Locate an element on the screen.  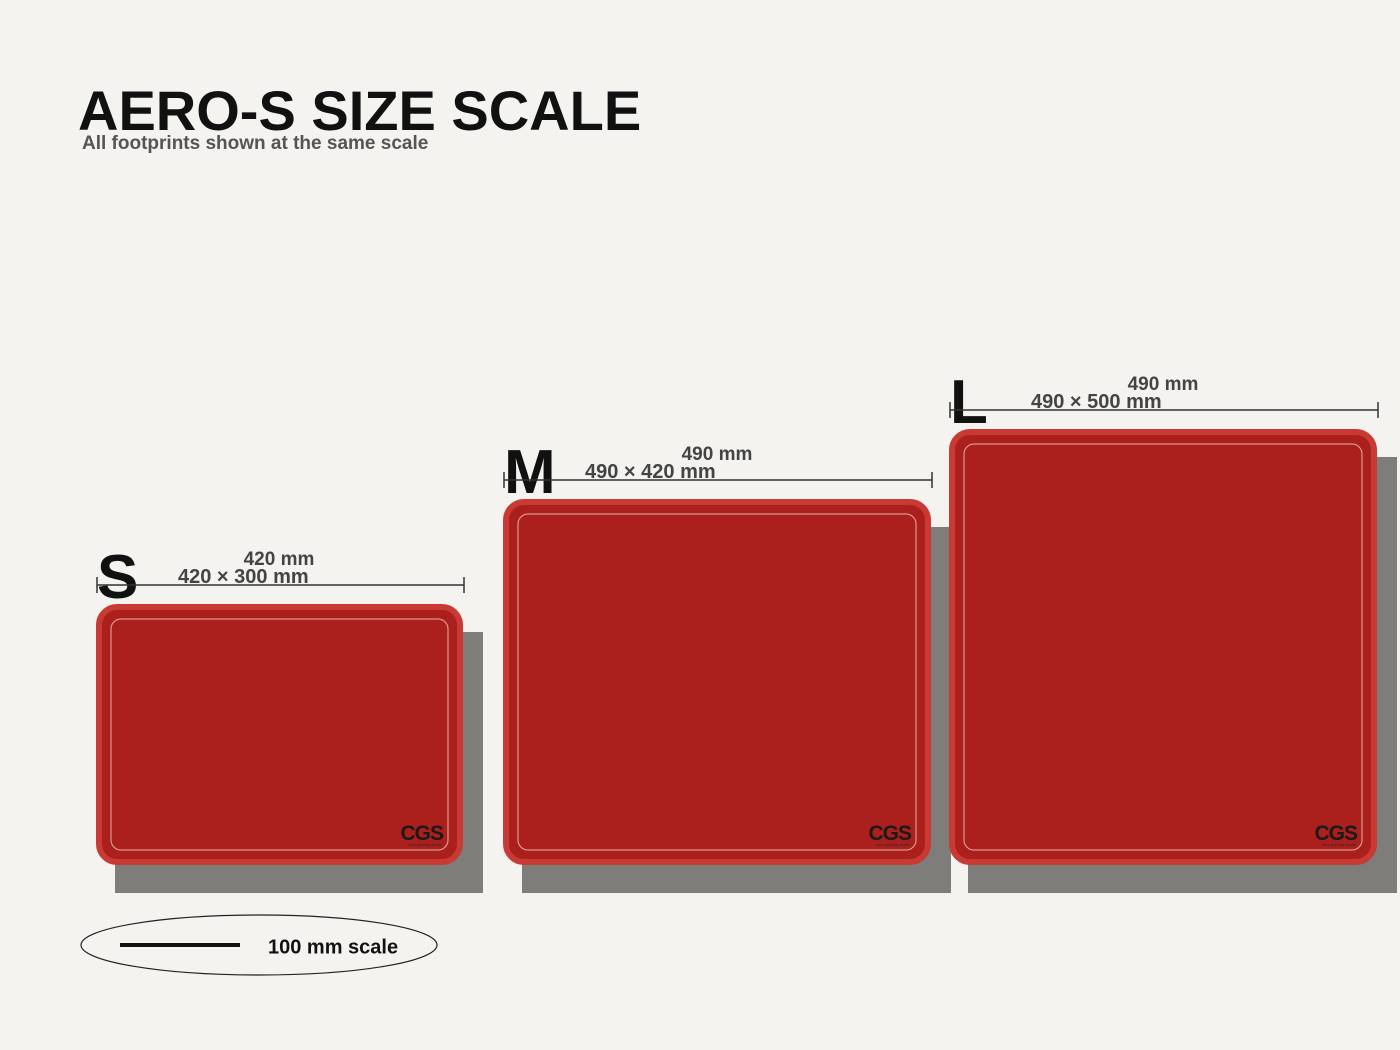
size-letter: L is located at coordinates (969, 402).